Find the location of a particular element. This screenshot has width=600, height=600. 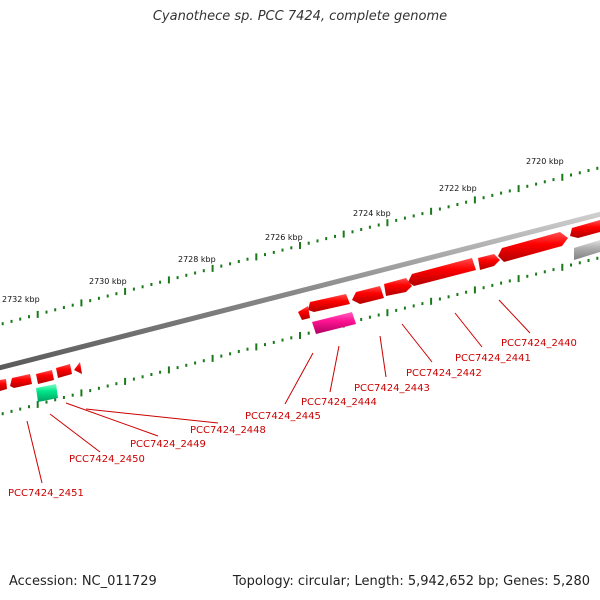

gene-red-feature-g is located at coordinates (329, 303).